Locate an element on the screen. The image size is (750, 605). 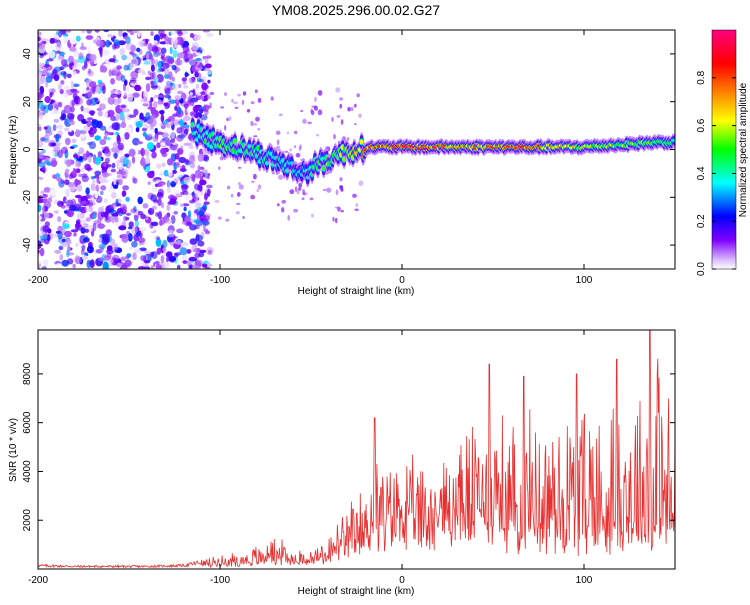
colorbar-tick-label: 0.8 is located at coordinates (701, 77).